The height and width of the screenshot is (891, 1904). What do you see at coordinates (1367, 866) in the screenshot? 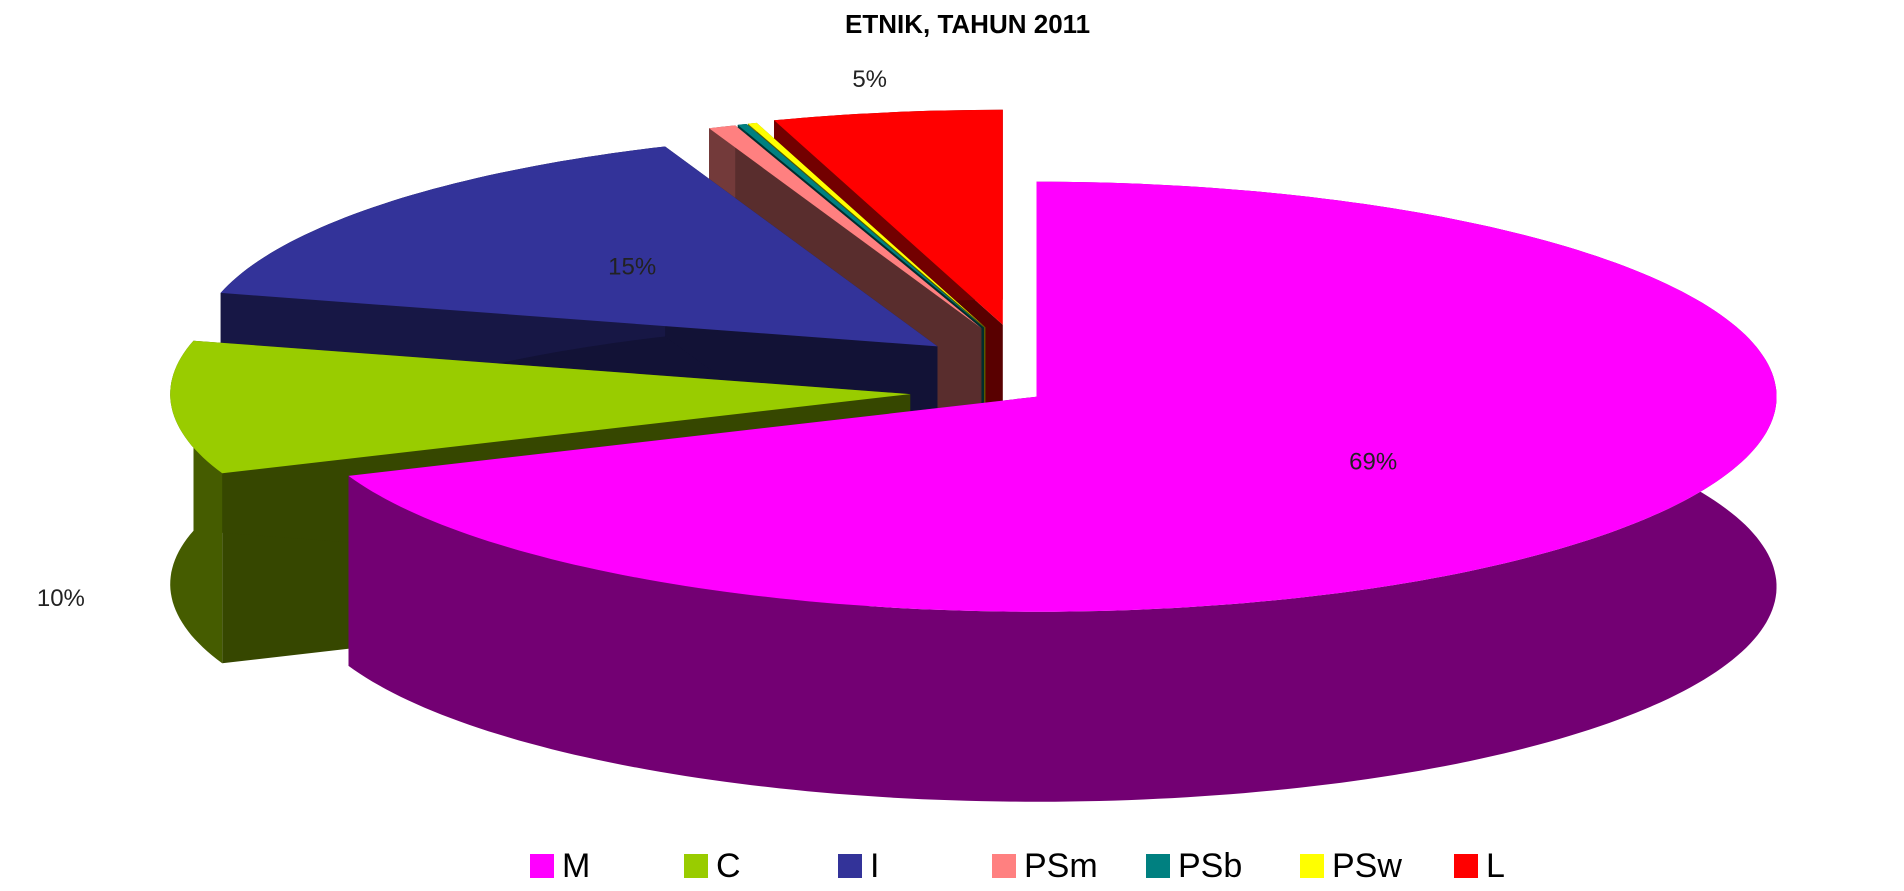
I see `legend-label: PSw` at bounding box center [1367, 866].